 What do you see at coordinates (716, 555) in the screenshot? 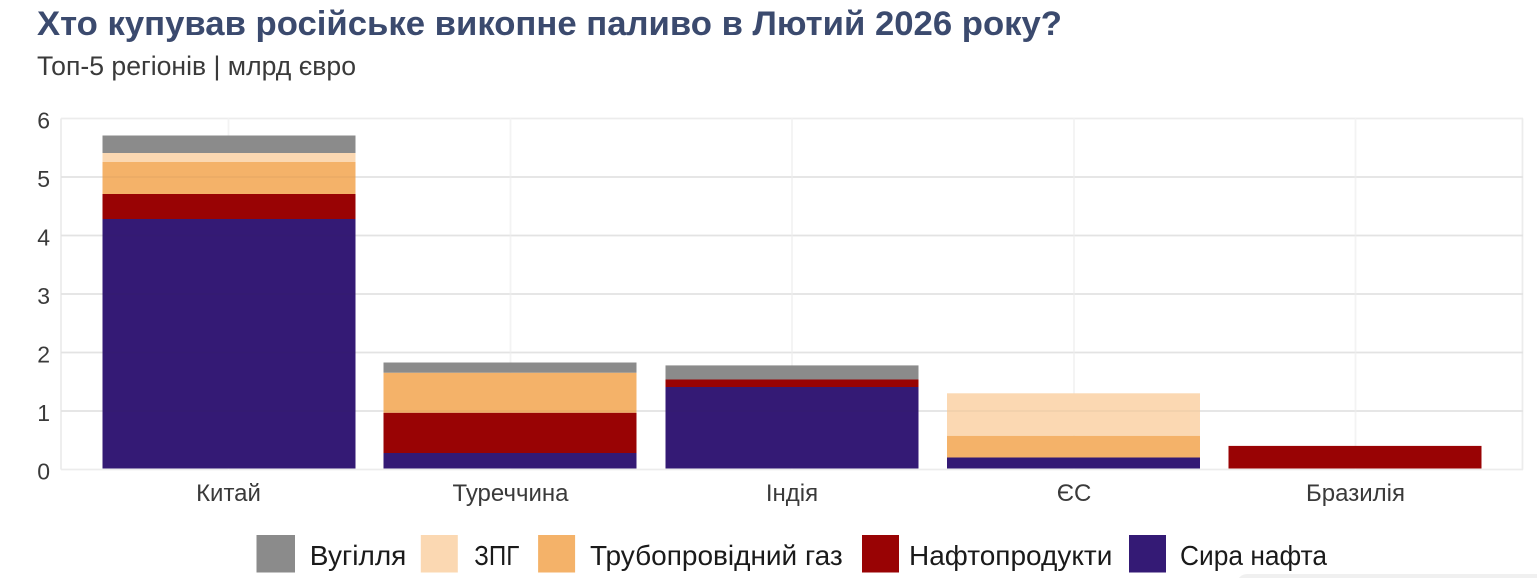
I see `svg-text: Трубопровідний газ` at bounding box center [716, 555].